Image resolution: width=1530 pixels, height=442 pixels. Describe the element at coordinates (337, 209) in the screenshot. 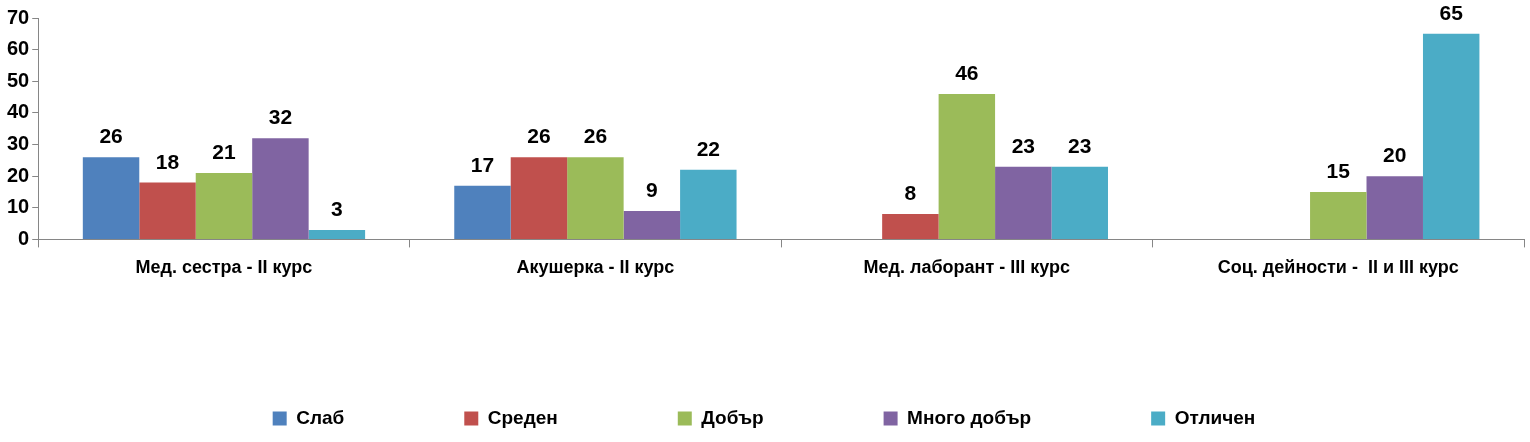

I see `data-label: 3` at that location.